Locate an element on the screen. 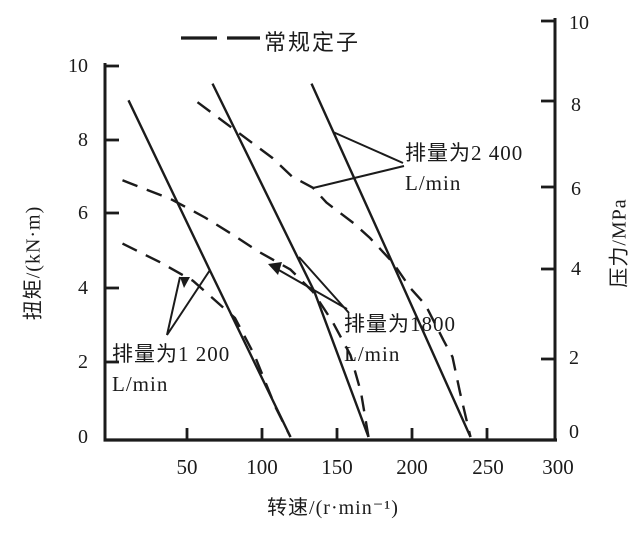 The height and width of the screenshot is (534, 644). y-left-tick-6: 6 is located at coordinates (83, 213).